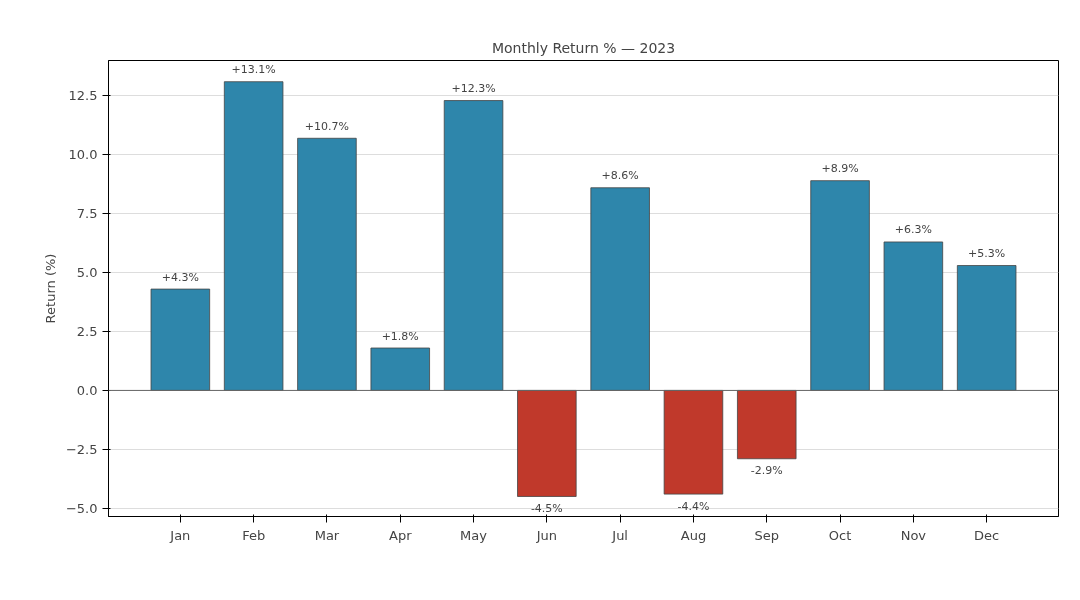 The height and width of the screenshot is (600, 1080). What do you see at coordinates (87, 390) in the screenshot?
I see `y-tick-label: 0.0` at bounding box center [87, 390].